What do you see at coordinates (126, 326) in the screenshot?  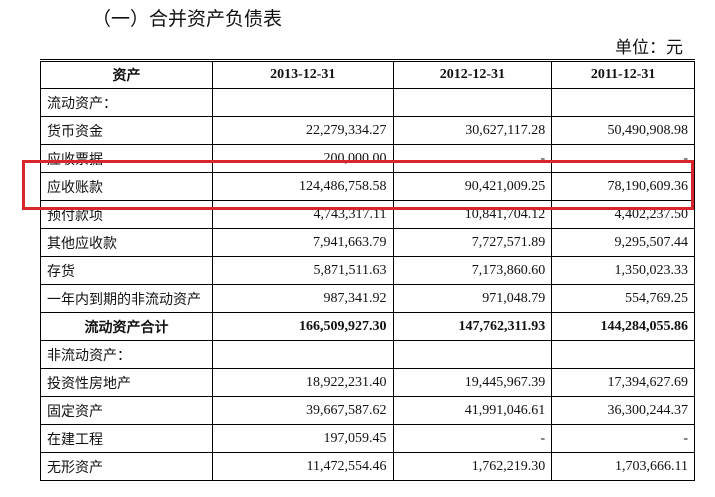 I see `row-label: 流动资产合计` at bounding box center [126, 326].